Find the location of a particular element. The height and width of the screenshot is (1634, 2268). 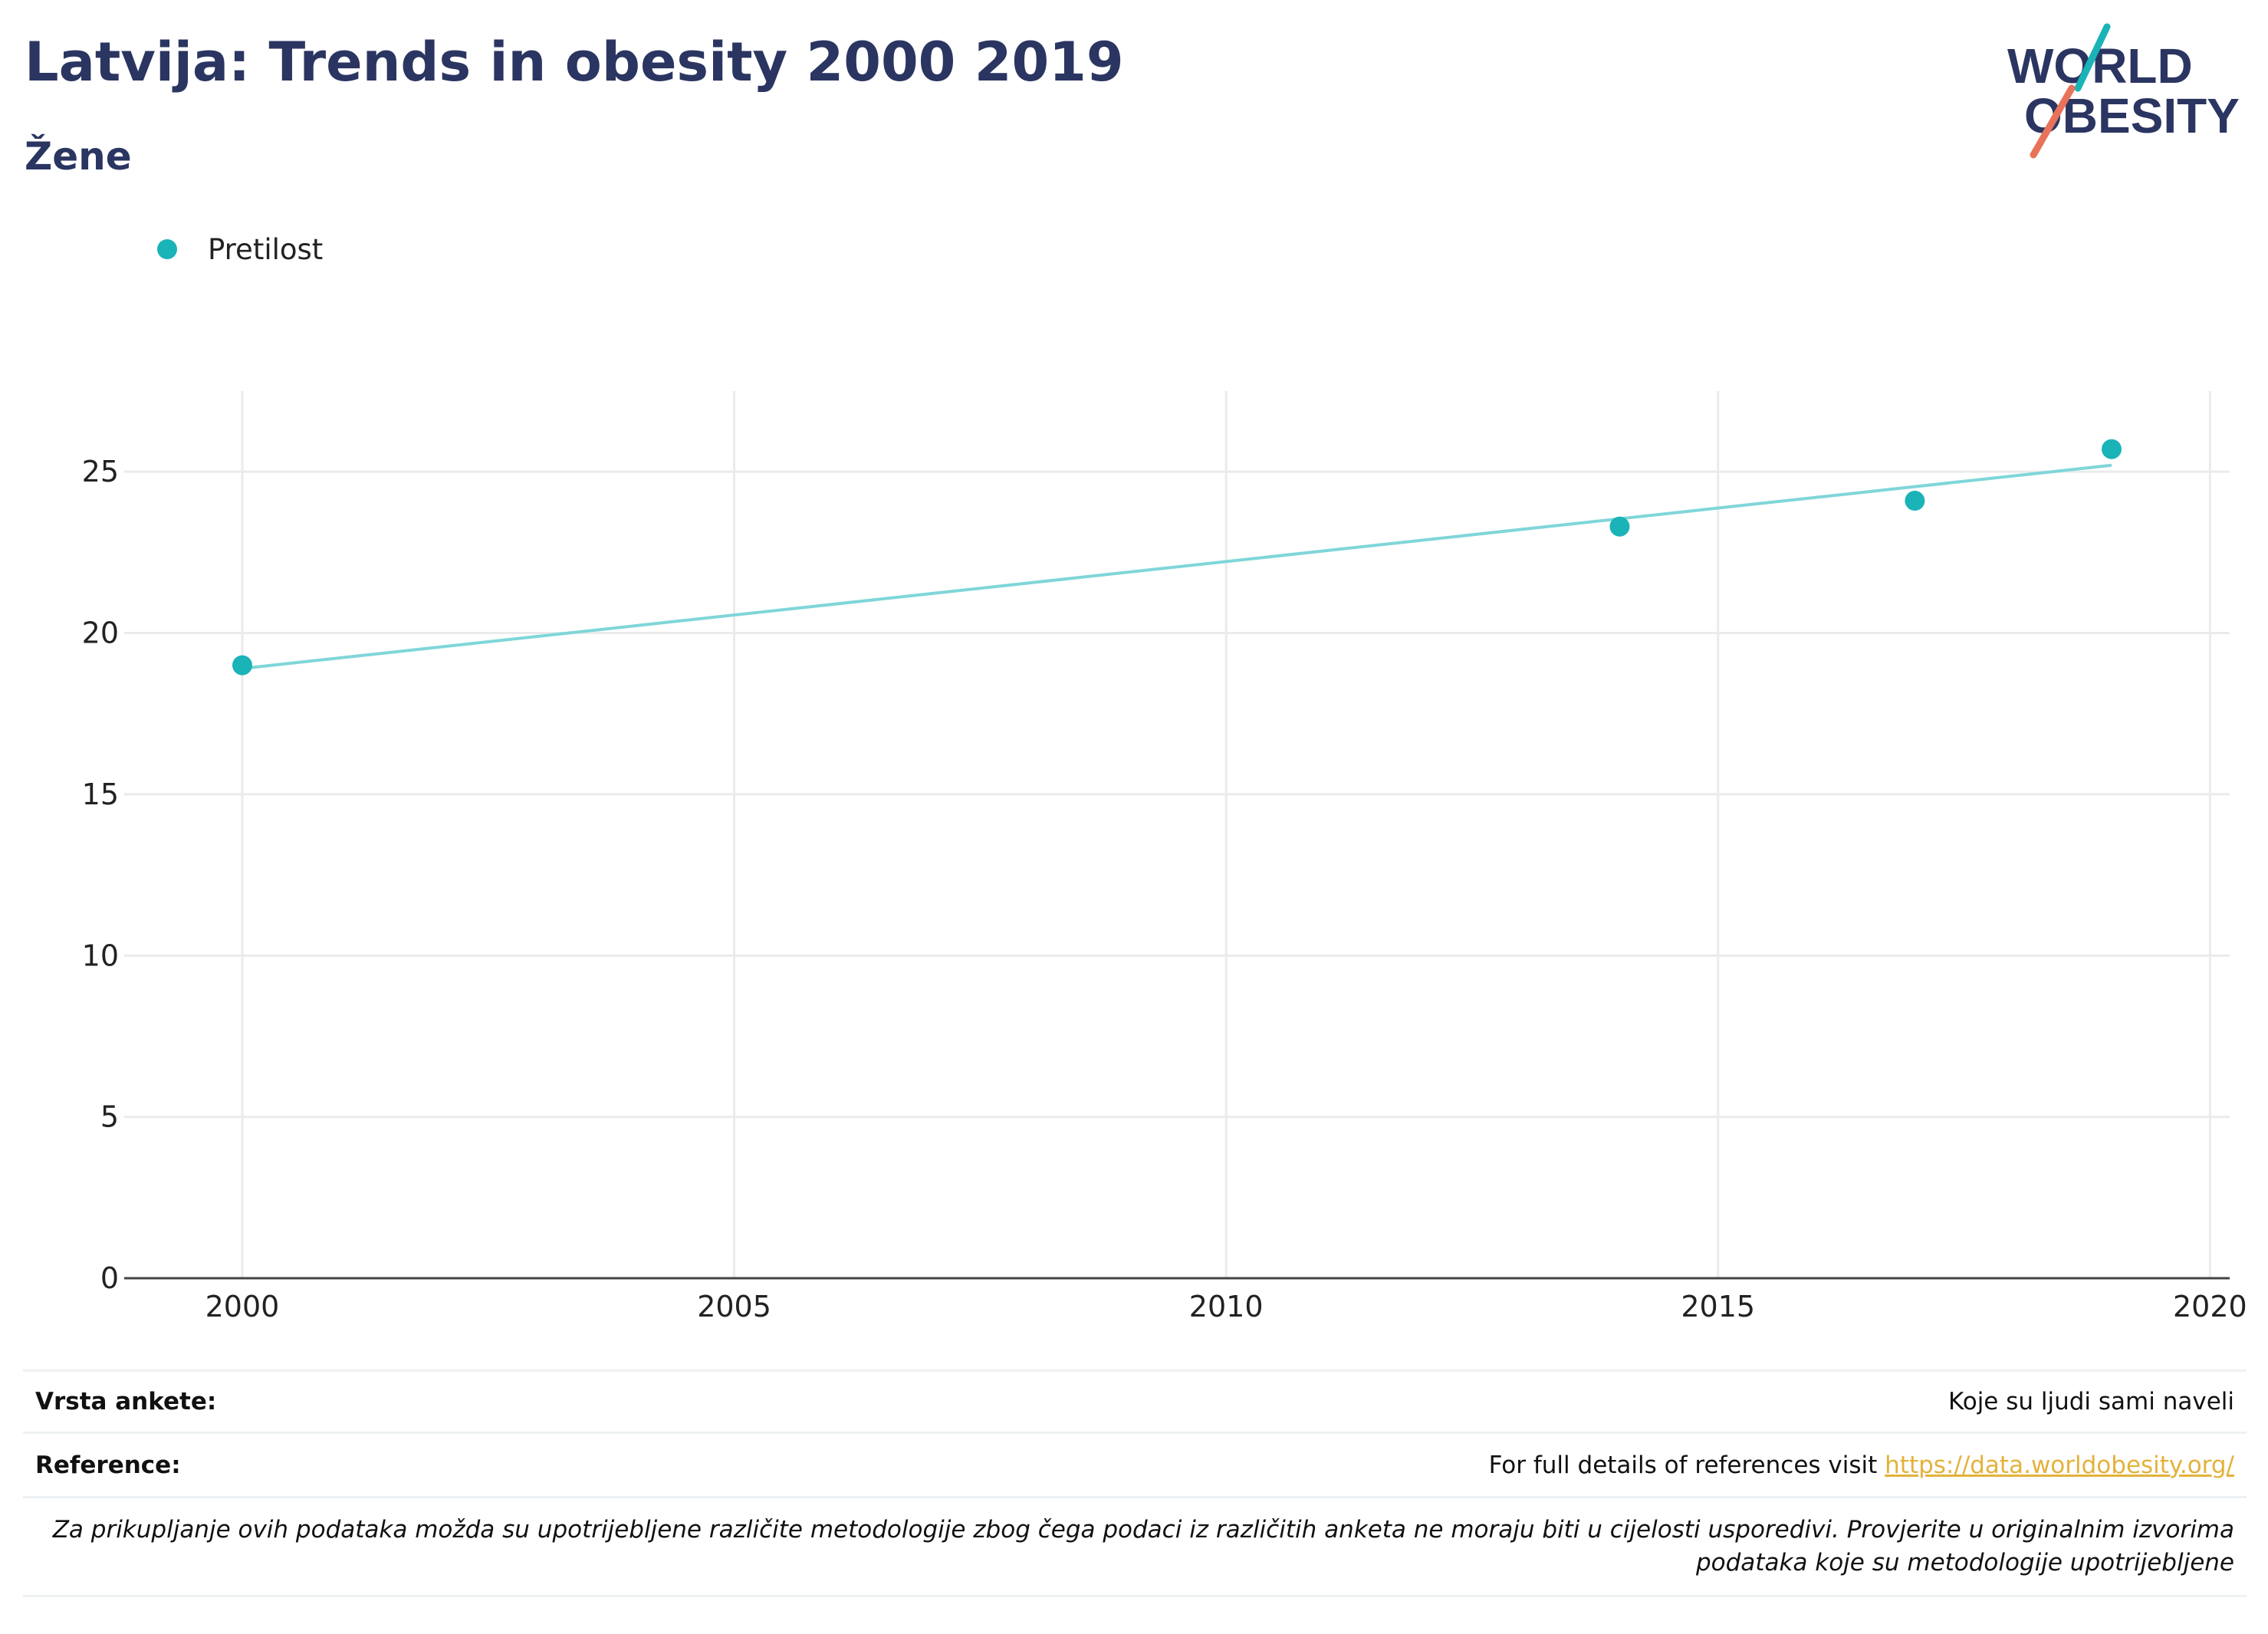

legend-marker is located at coordinates (167, 249).